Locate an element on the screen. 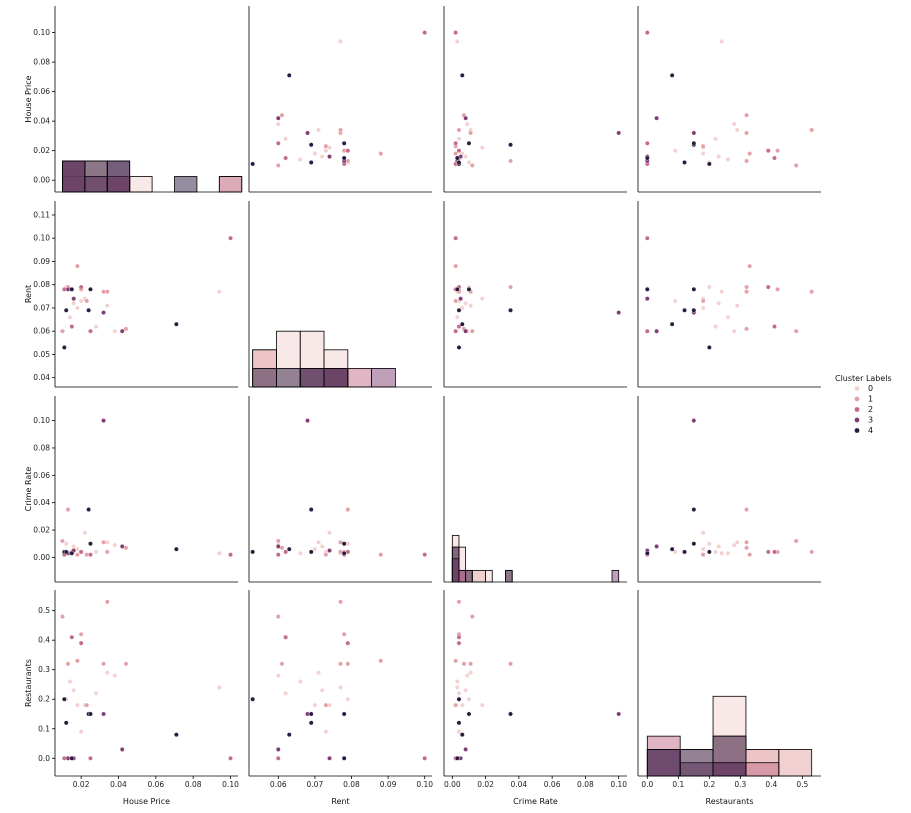 The height and width of the screenshot is (813, 911). x-tick-label: 0.4 is located at coordinates (771, 784).